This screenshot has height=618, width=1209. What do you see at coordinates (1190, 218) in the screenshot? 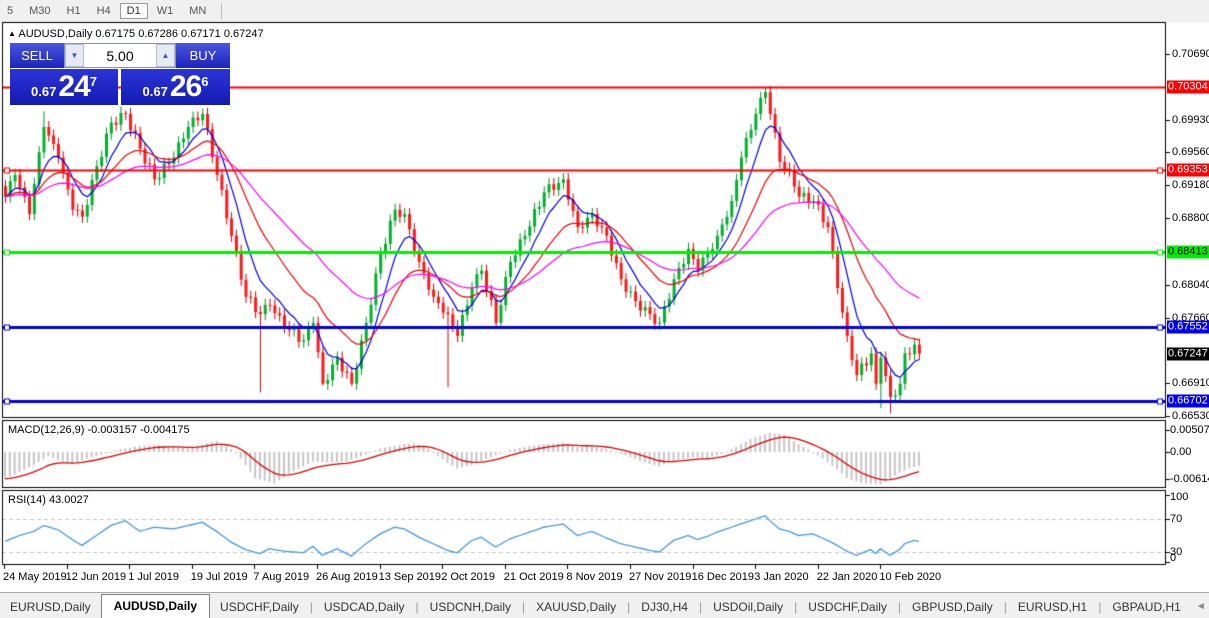
I see `price-axis-label: 0.68800` at bounding box center [1190, 218].